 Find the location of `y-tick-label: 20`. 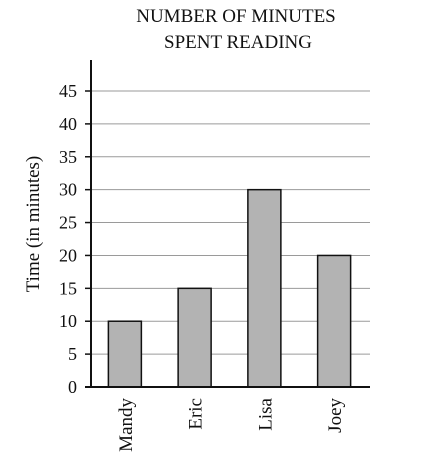

y-tick-label: 20 is located at coordinates (68, 255).